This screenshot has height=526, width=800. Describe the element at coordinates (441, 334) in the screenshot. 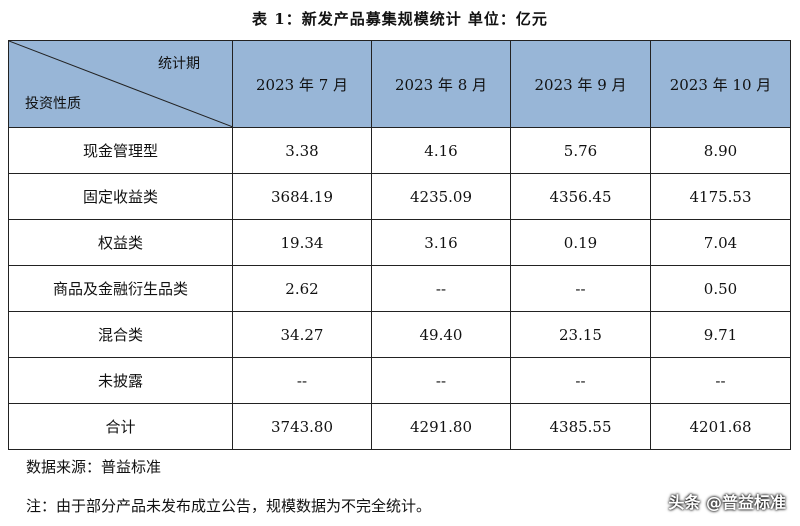

I see `table-cell: 49.40` at that location.